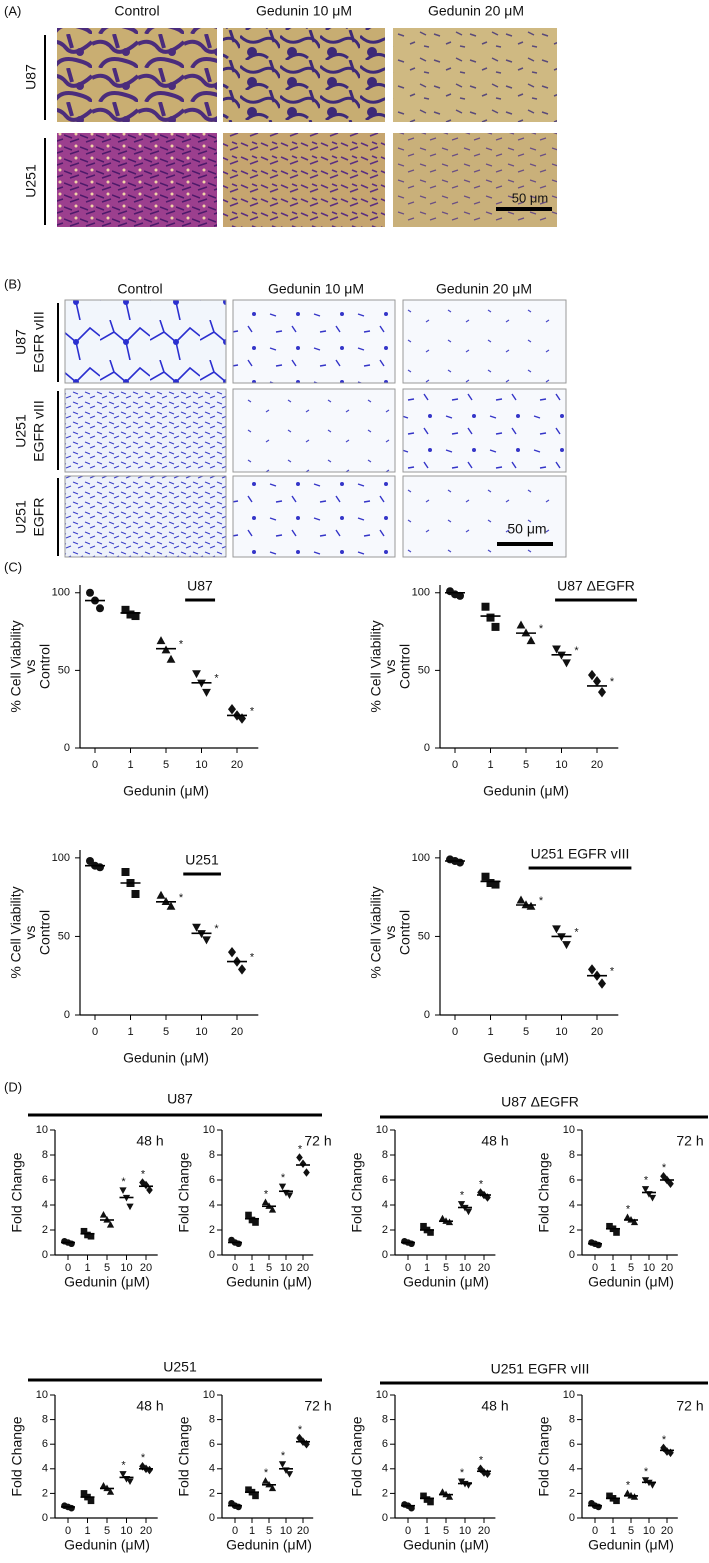  Describe the element at coordinates (39, 517) in the screenshot. I see `row-label: EGFR` at that location.